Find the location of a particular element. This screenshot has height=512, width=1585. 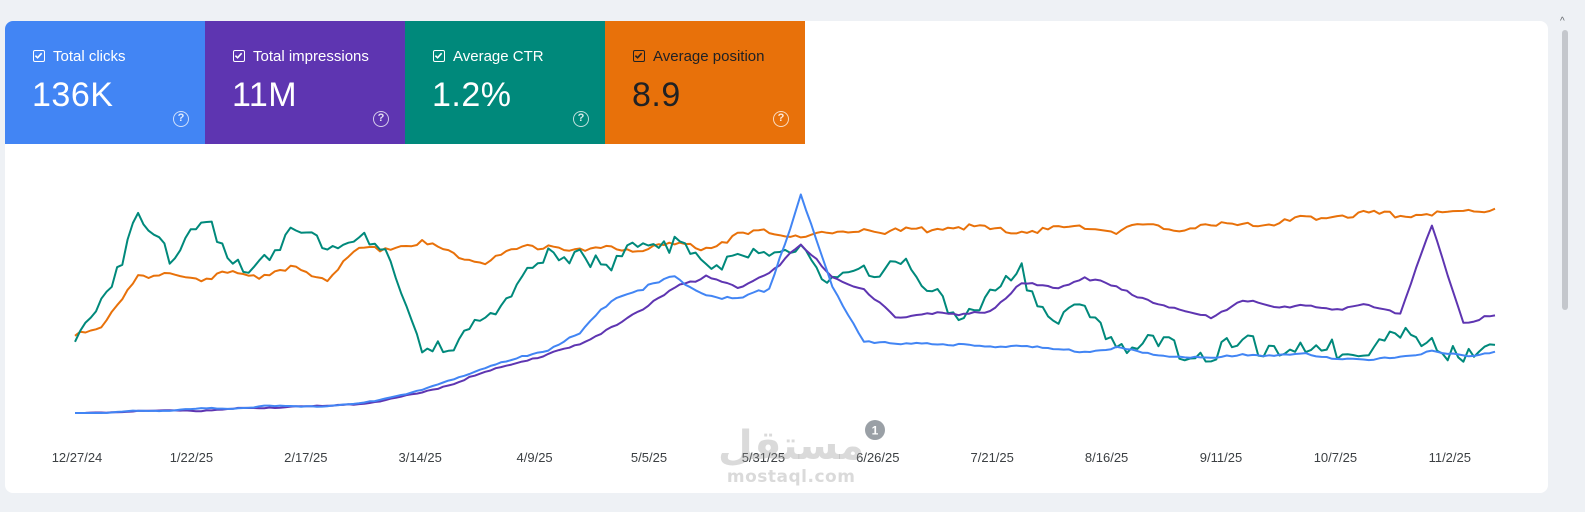

x-tick-label: 2/17/25 is located at coordinates (305, 457).